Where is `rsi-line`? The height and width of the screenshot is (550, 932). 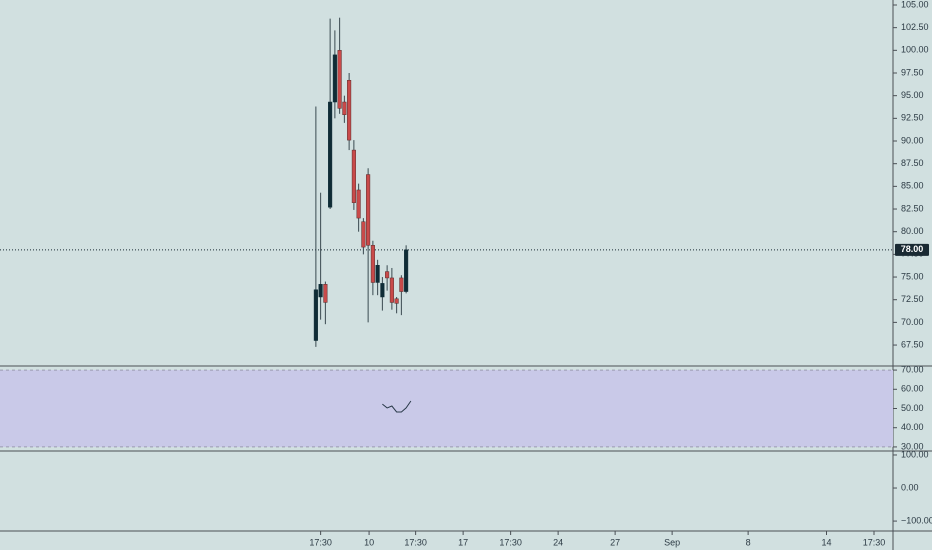
rsi-line is located at coordinates (397, 406).